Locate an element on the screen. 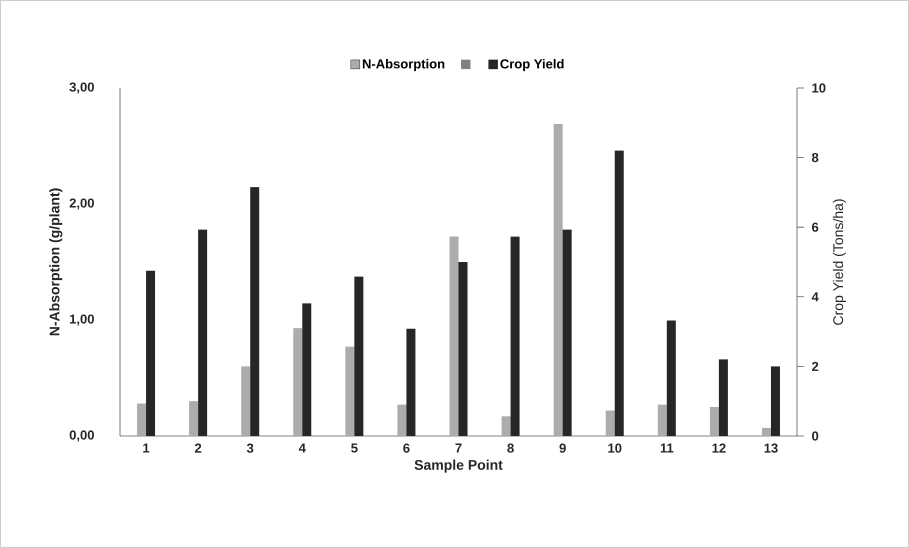 The width and height of the screenshot is (909, 548). legend-label: Crop Yield is located at coordinates (532, 65).